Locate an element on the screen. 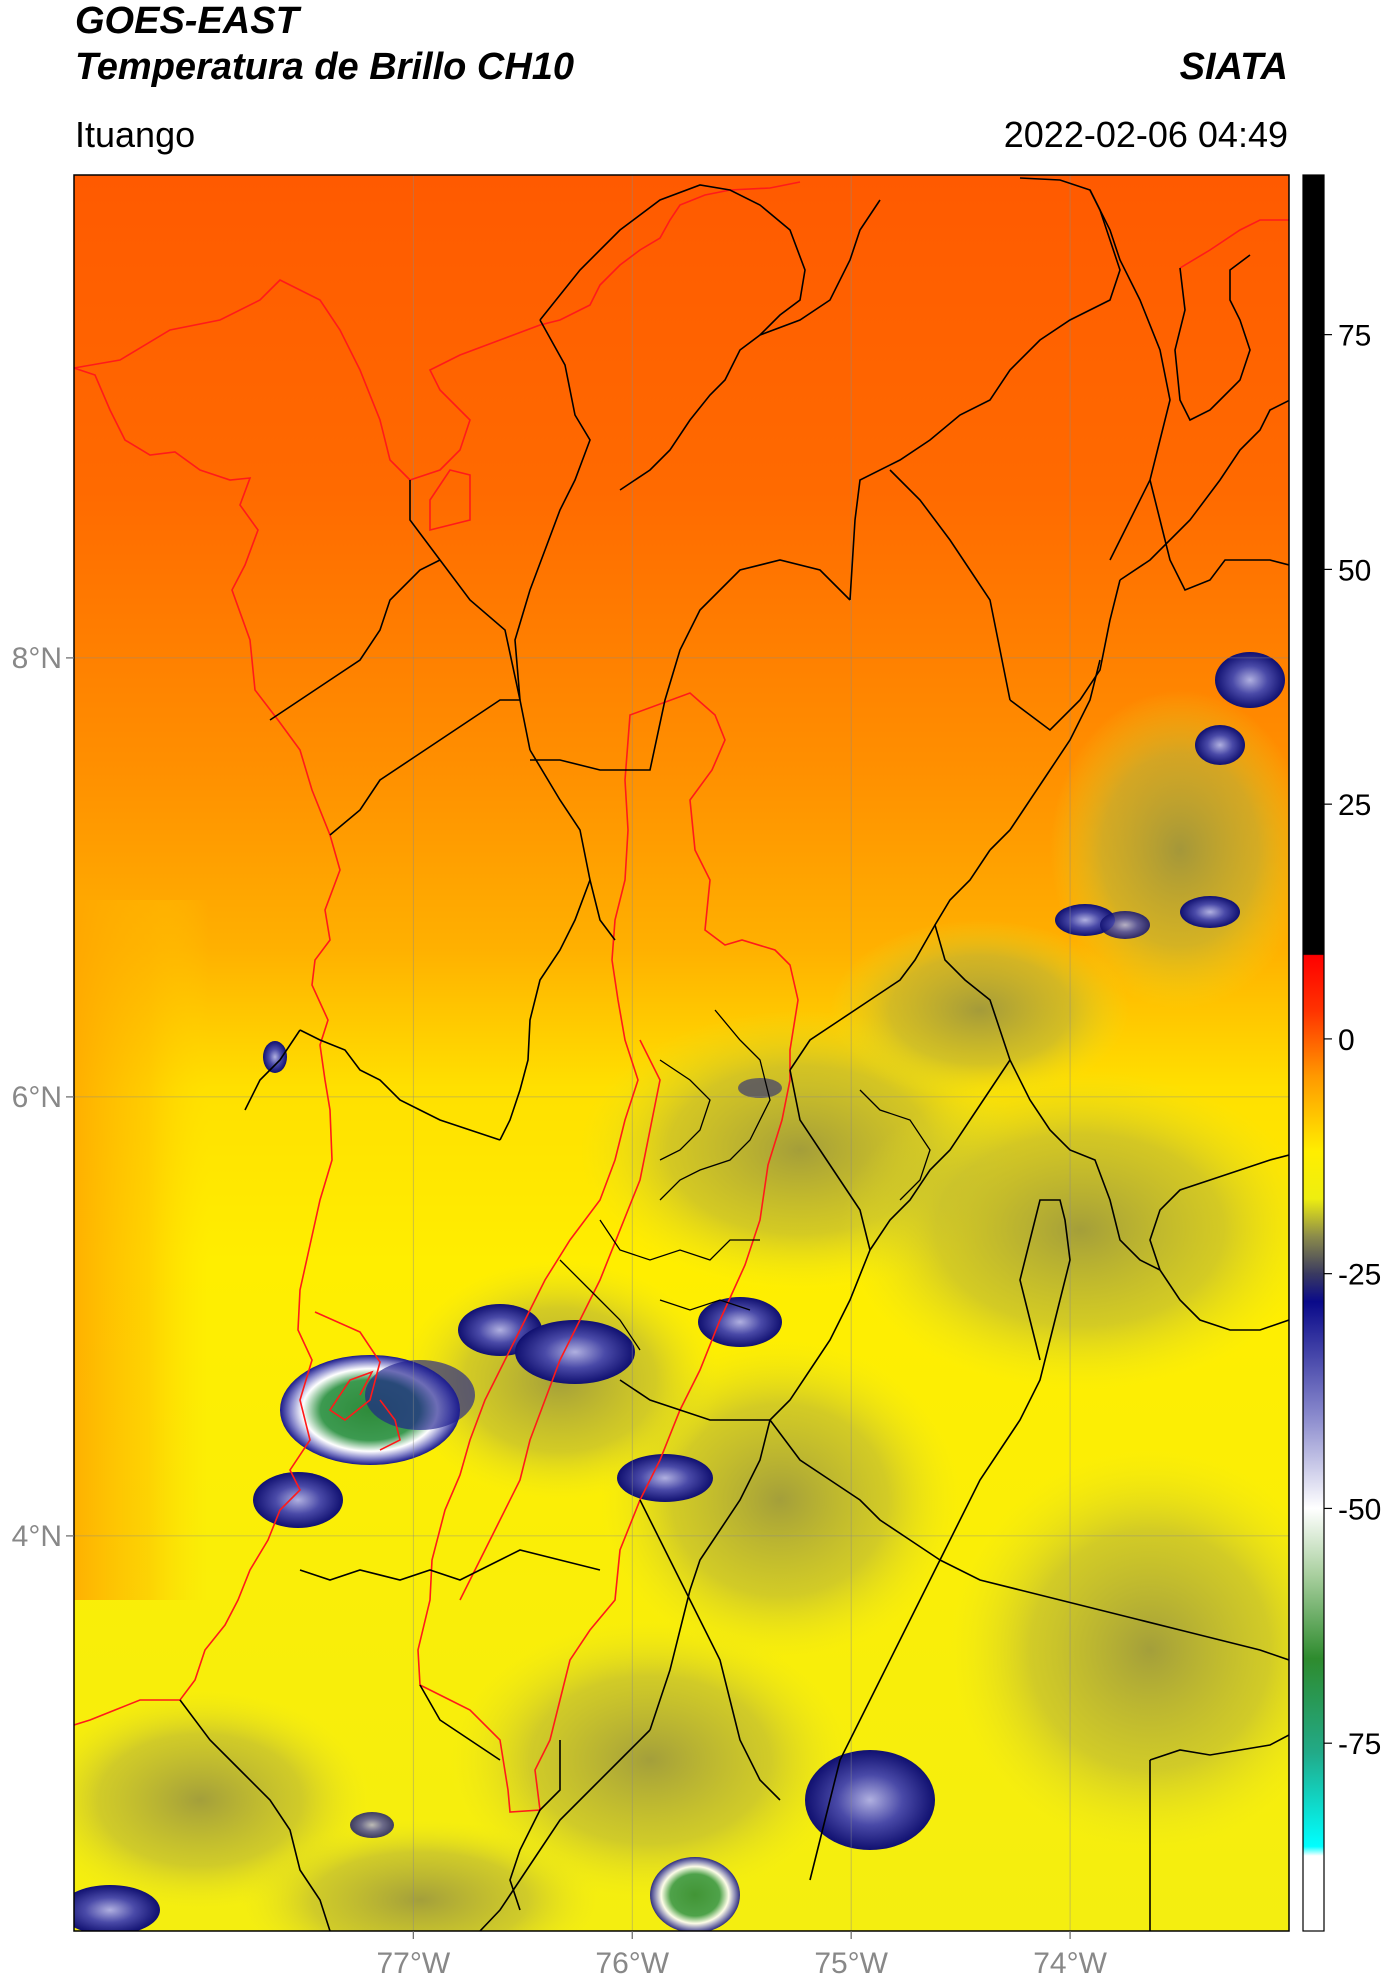  datetime-label: 2022-02-06 04:49 is located at coordinates (1145, 134).